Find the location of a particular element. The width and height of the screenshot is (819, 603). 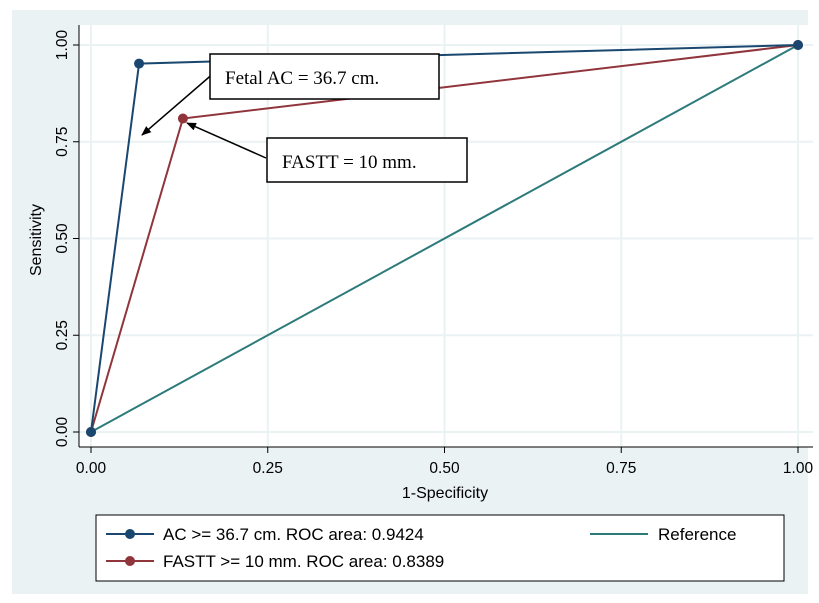

annotation-box-fastt is located at coordinates (367, 160).